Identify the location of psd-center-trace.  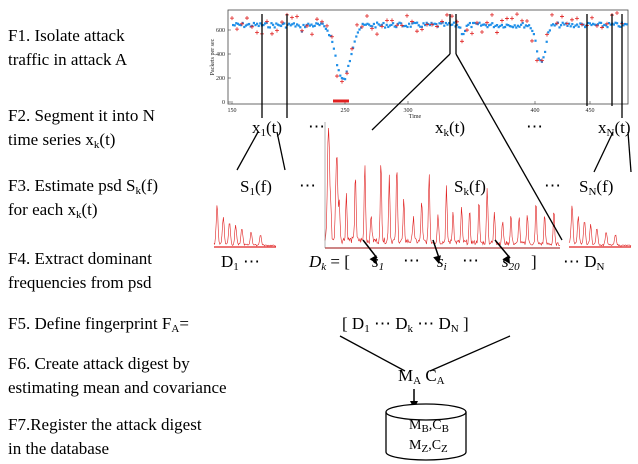
(442, 187).